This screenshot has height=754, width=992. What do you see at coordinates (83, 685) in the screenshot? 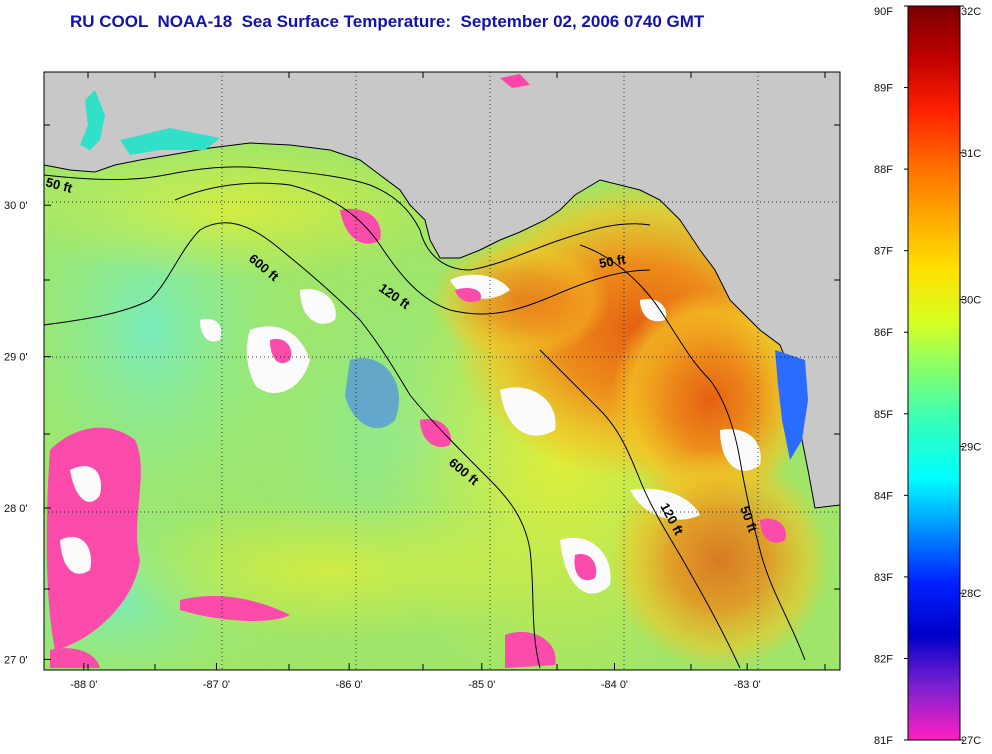
I see `lon-tick-label: -88 0'` at bounding box center [83, 685].